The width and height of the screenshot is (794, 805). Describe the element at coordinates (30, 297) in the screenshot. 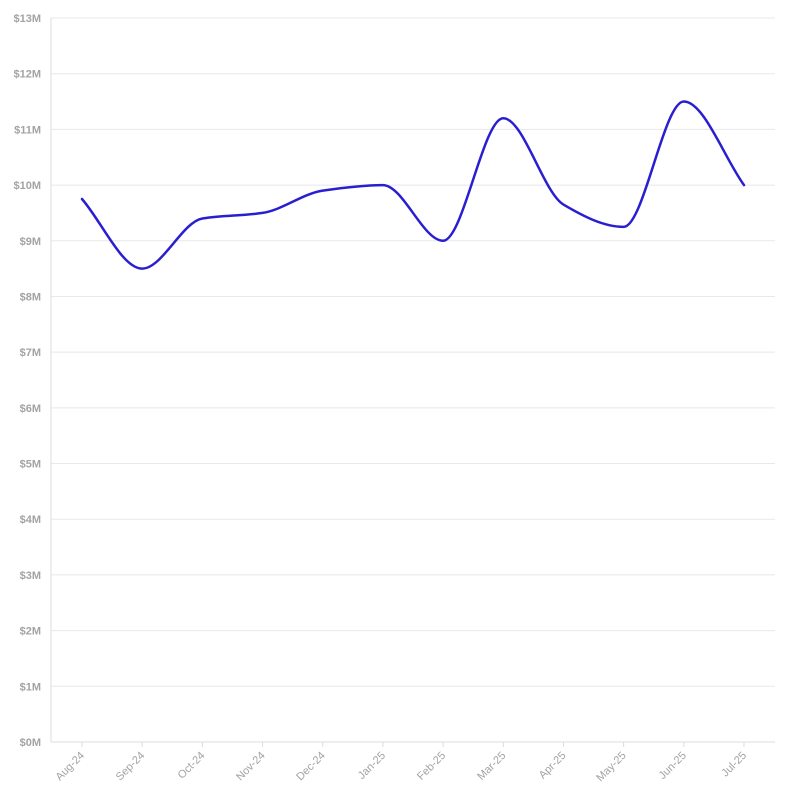

I see `y-tick-label: $8M` at that location.